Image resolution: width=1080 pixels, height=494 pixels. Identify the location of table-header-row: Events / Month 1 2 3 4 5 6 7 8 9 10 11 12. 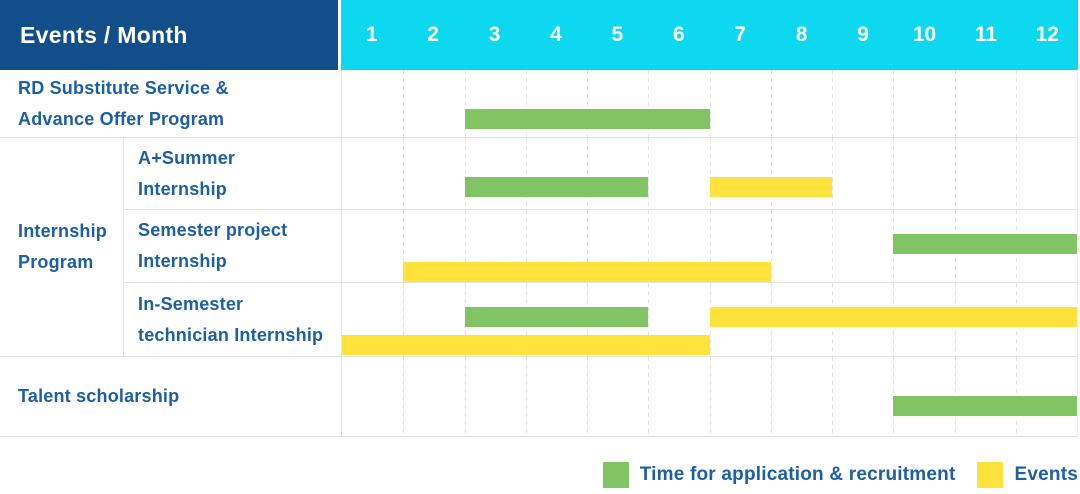
(540, 35).